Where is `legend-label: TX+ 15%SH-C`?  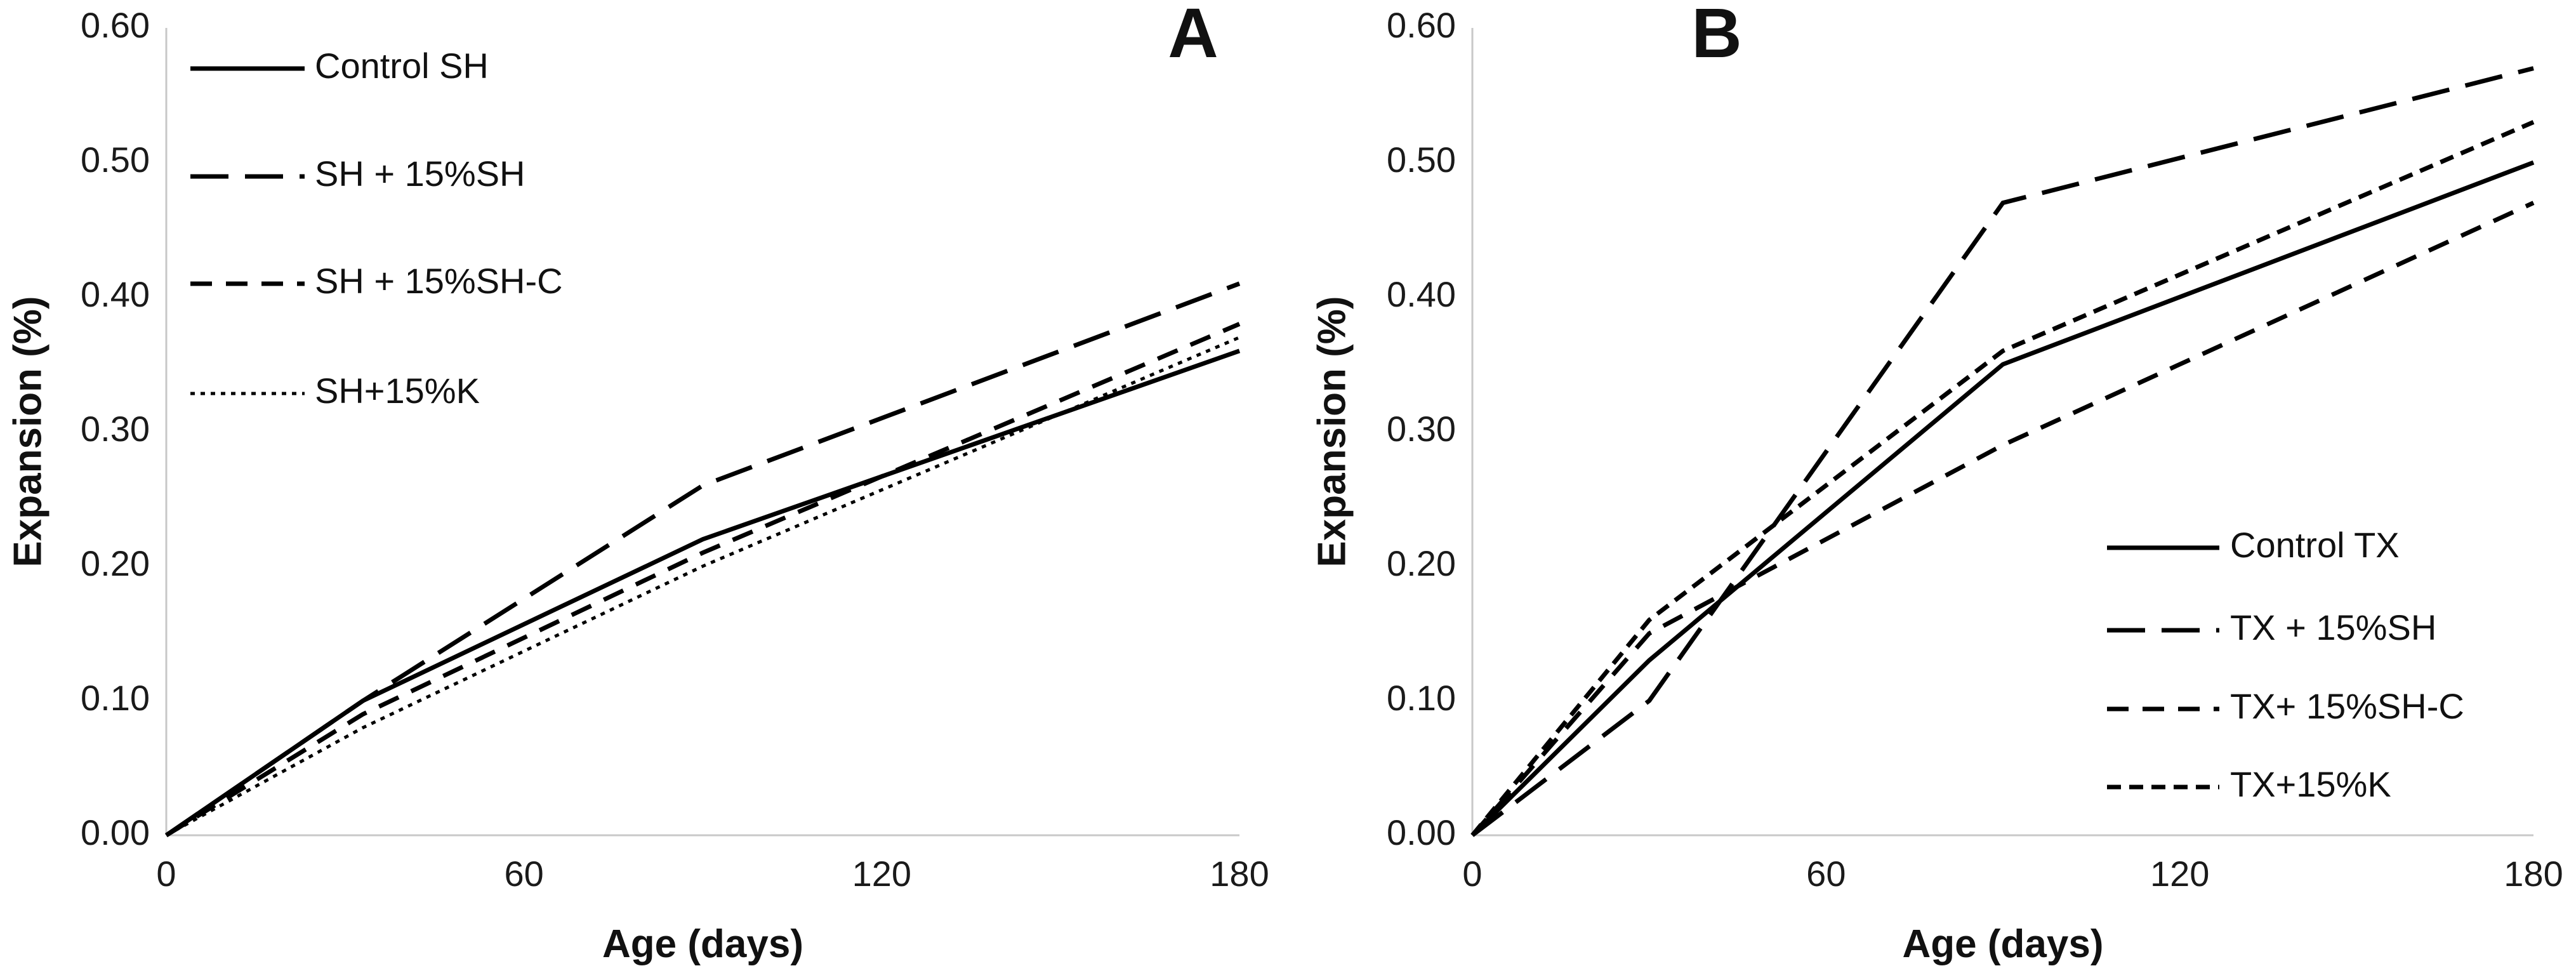 legend-label: TX+ 15%SH-C is located at coordinates (2347, 706).